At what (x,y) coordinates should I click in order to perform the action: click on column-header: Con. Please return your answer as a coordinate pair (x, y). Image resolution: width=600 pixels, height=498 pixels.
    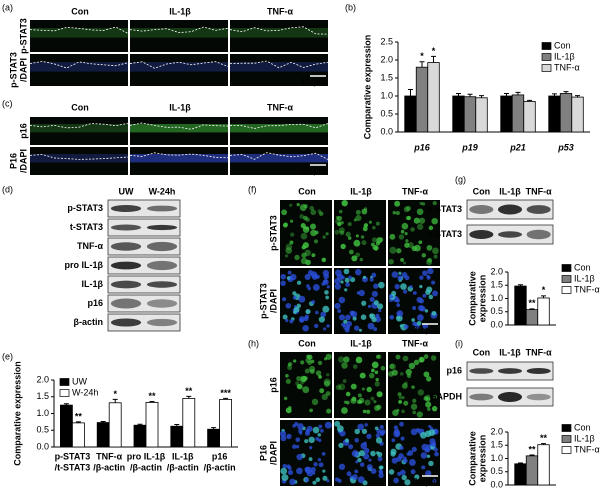
    Looking at the image, I should click on (80, 11).